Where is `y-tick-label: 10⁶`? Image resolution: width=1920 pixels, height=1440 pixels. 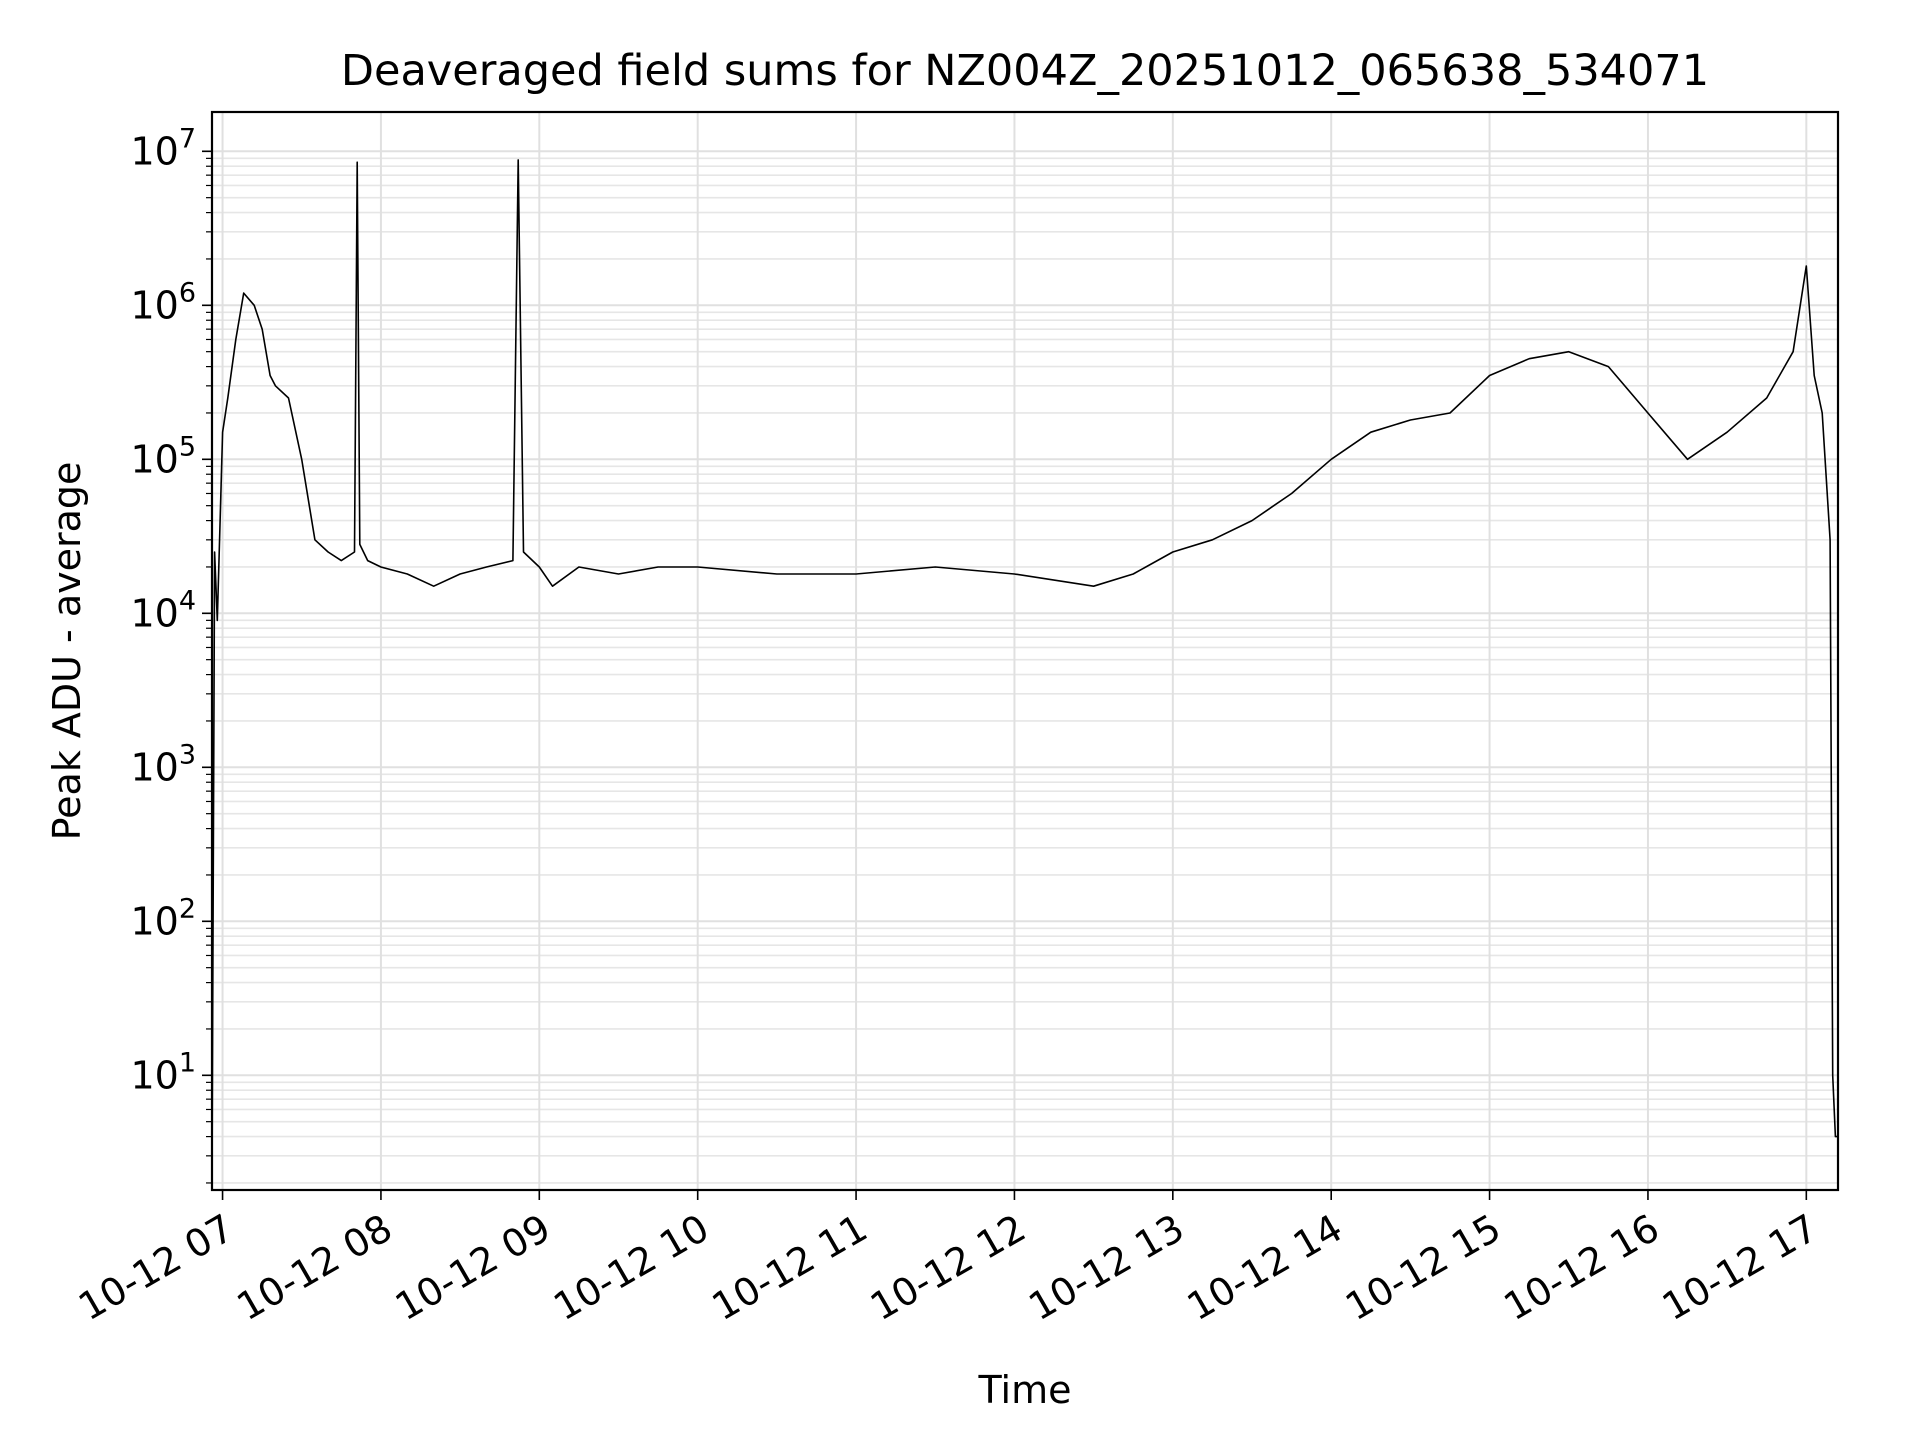 y-tick-label: 10⁶ is located at coordinates (163, 302).